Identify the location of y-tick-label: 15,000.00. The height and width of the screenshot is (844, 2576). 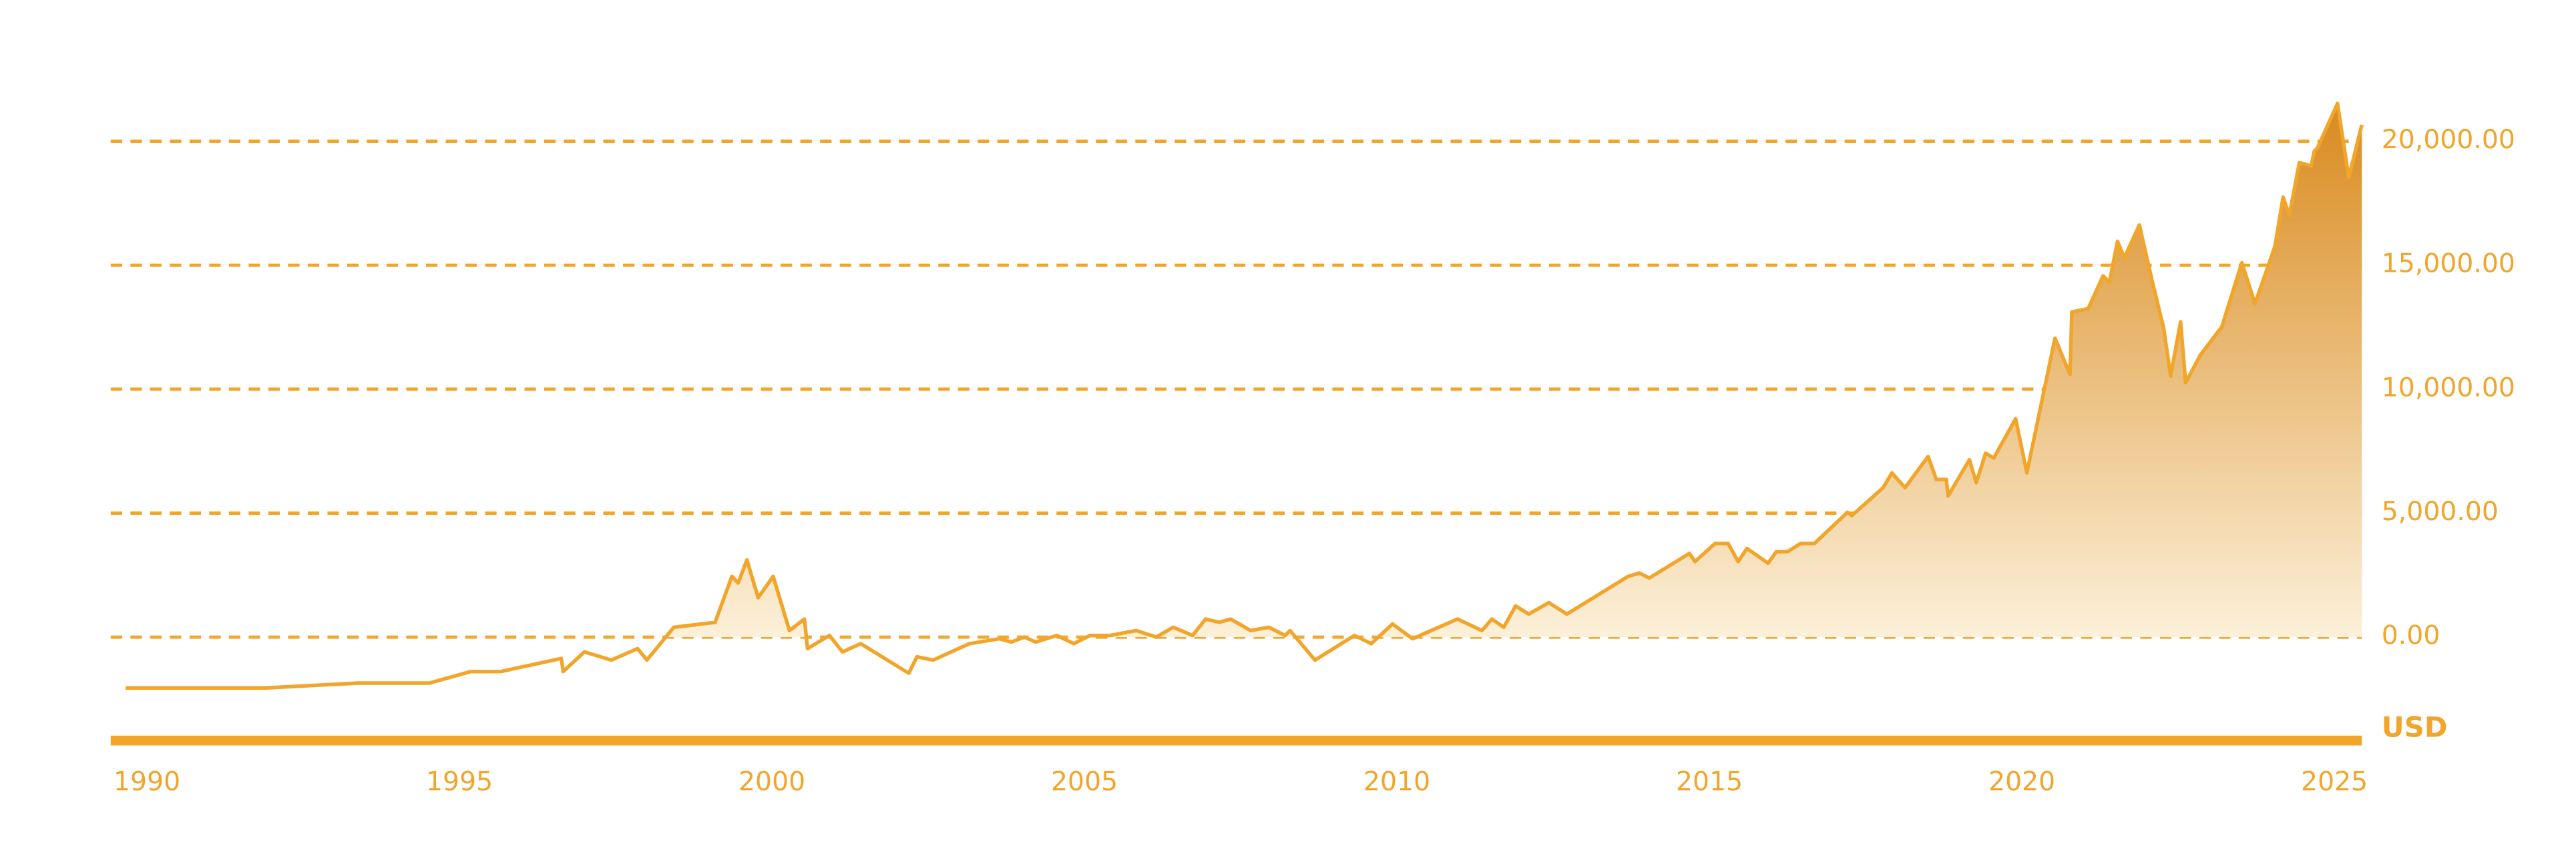
(2448, 263).